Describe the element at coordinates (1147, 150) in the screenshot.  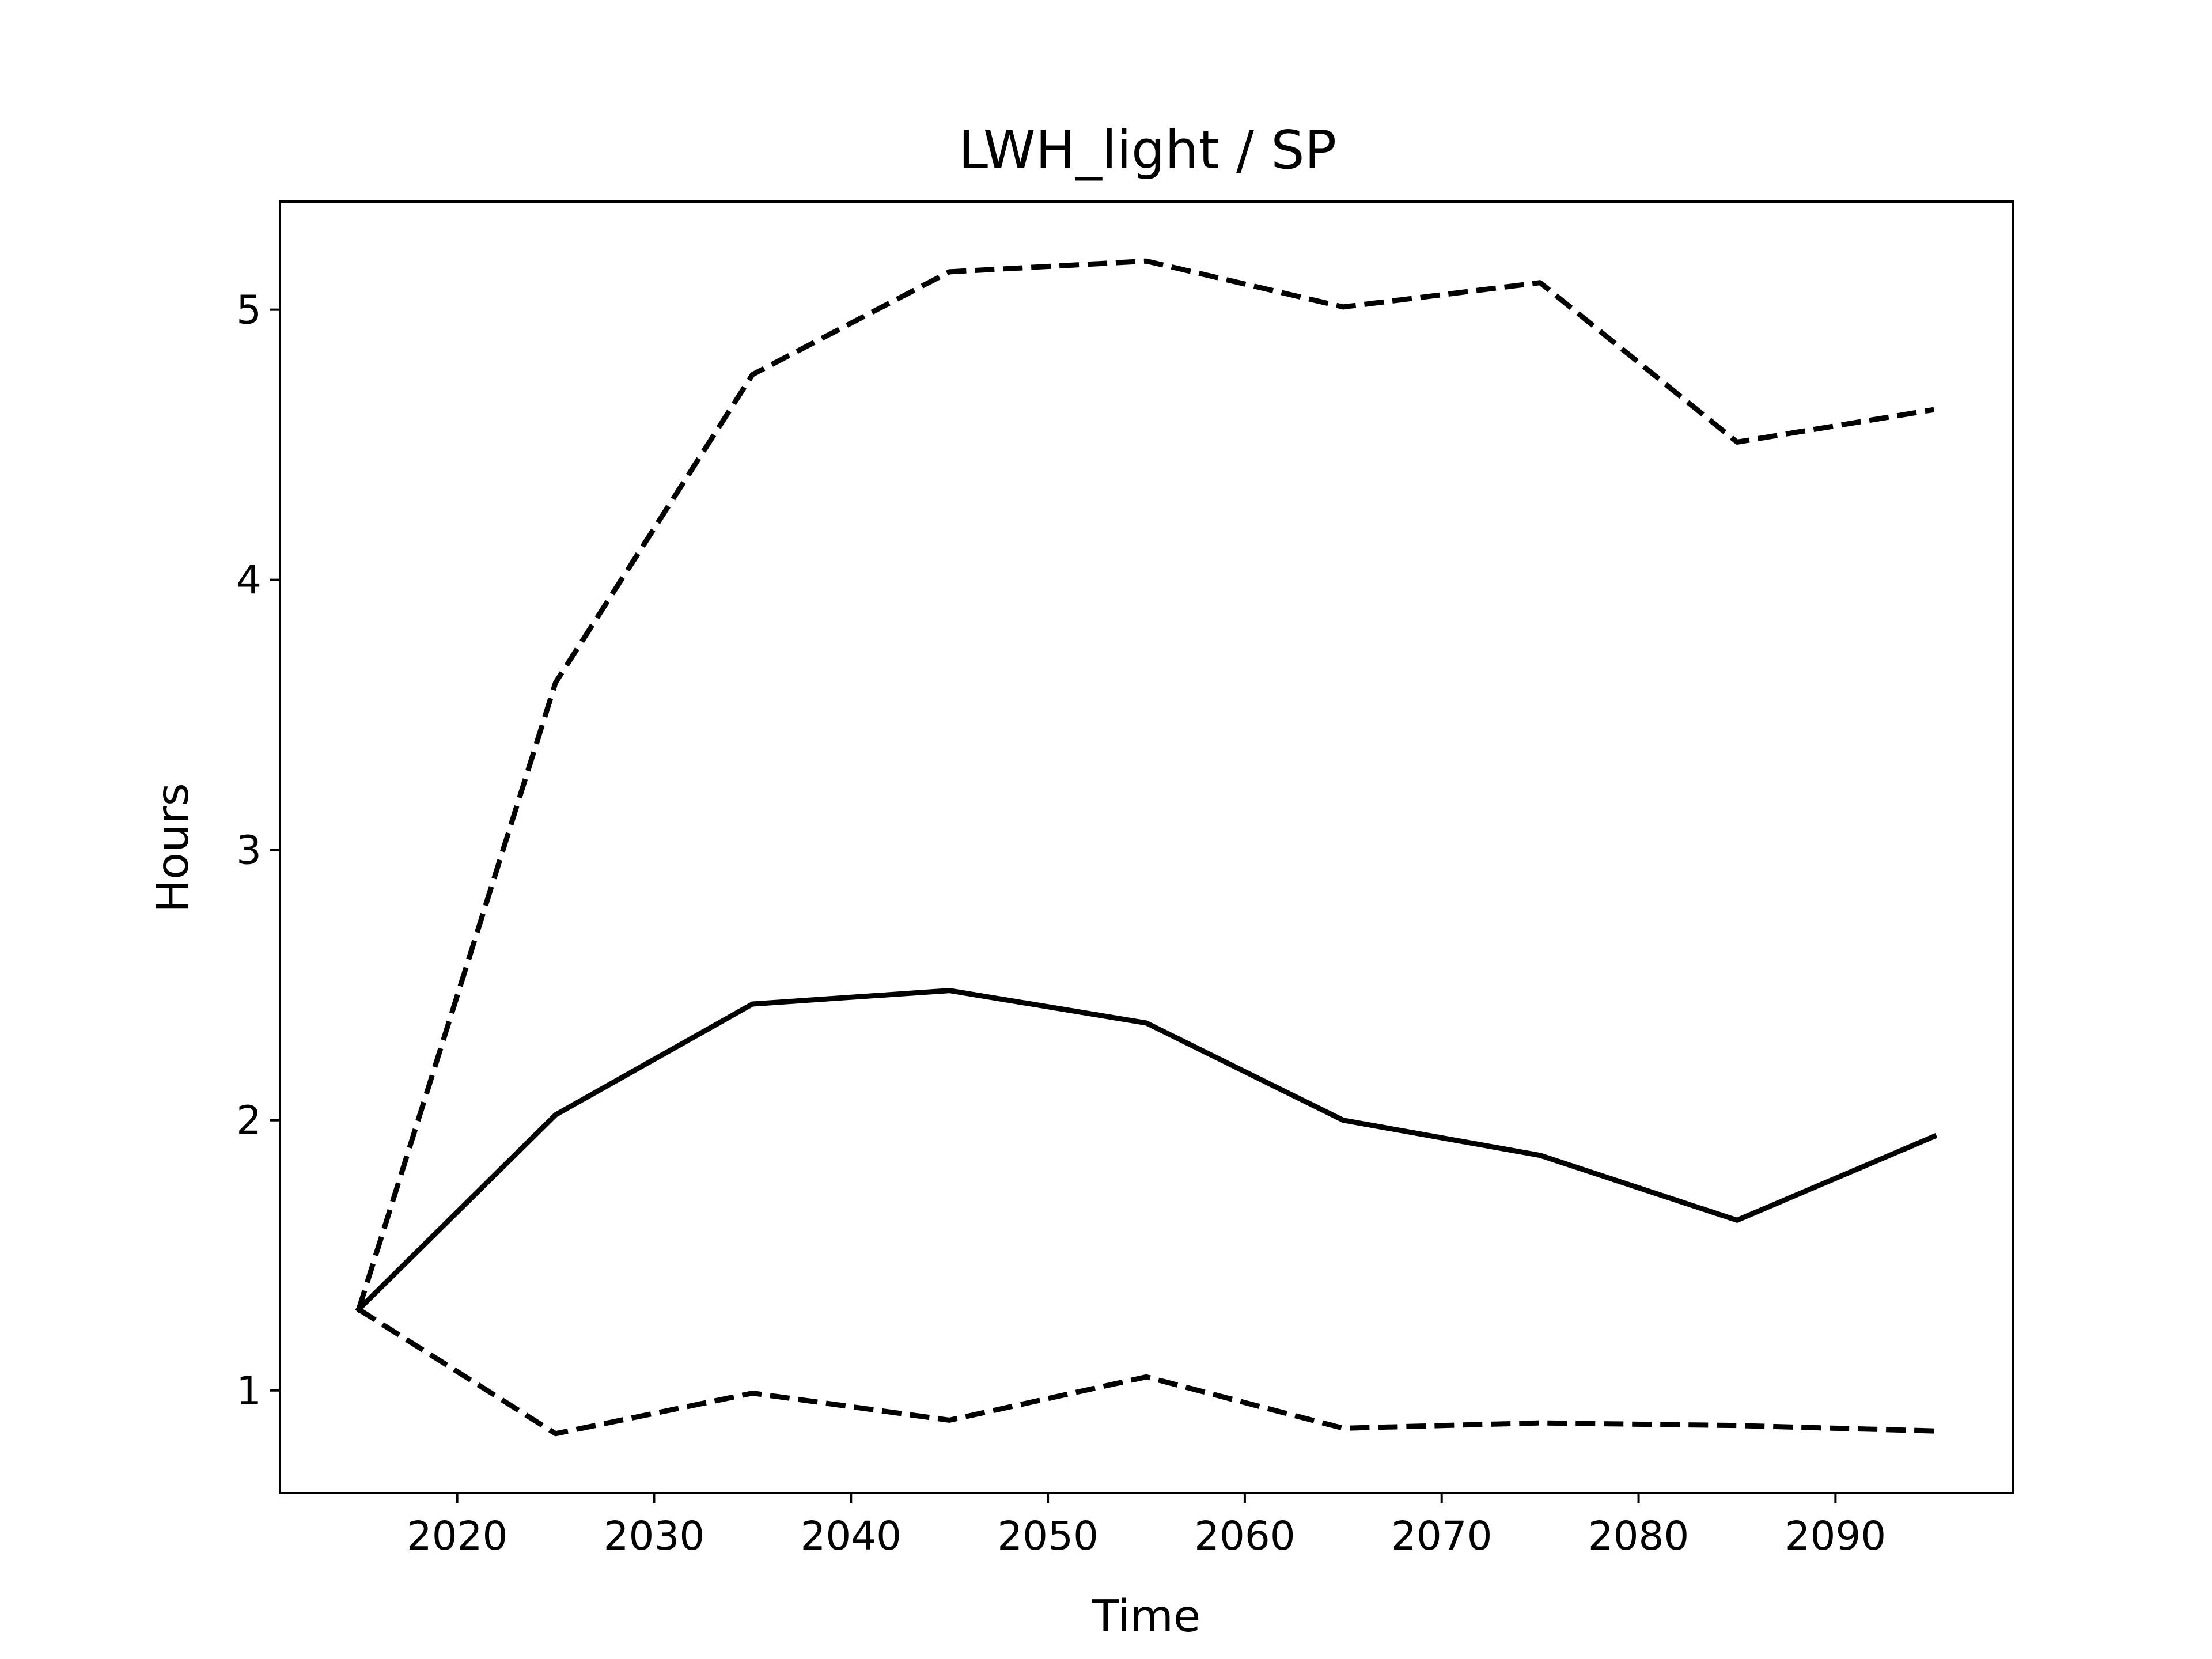
I see `chart-title: LWH_light / SP` at that location.